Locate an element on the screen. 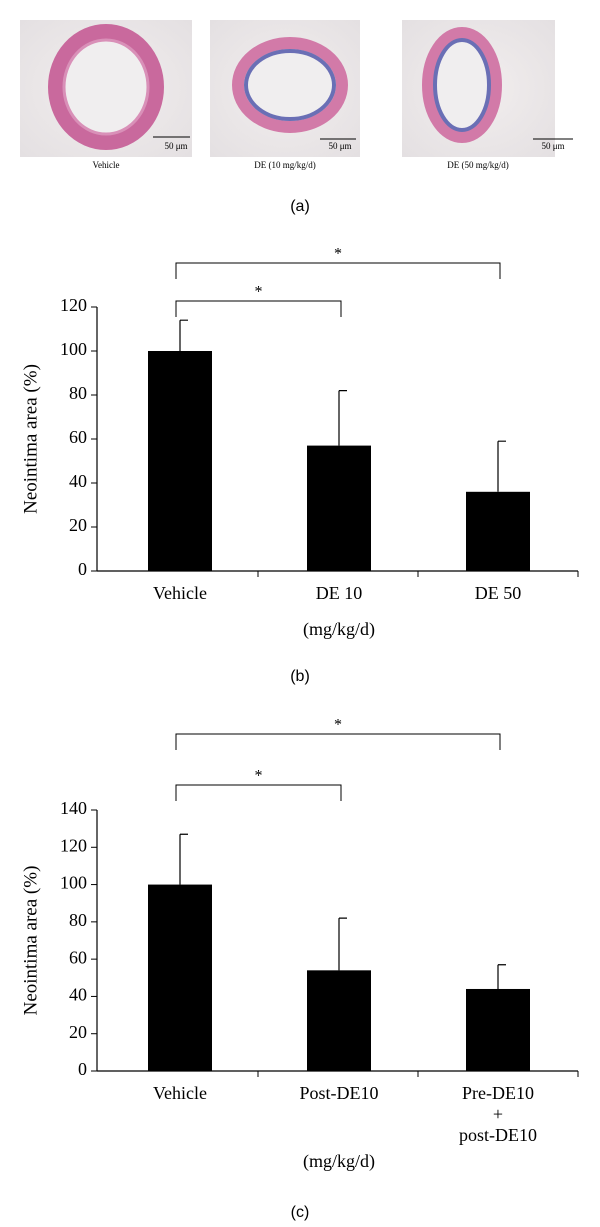 The width and height of the screenshot is (600, 1227). y-tick-label: 140 is located at coordinates (73, 808).